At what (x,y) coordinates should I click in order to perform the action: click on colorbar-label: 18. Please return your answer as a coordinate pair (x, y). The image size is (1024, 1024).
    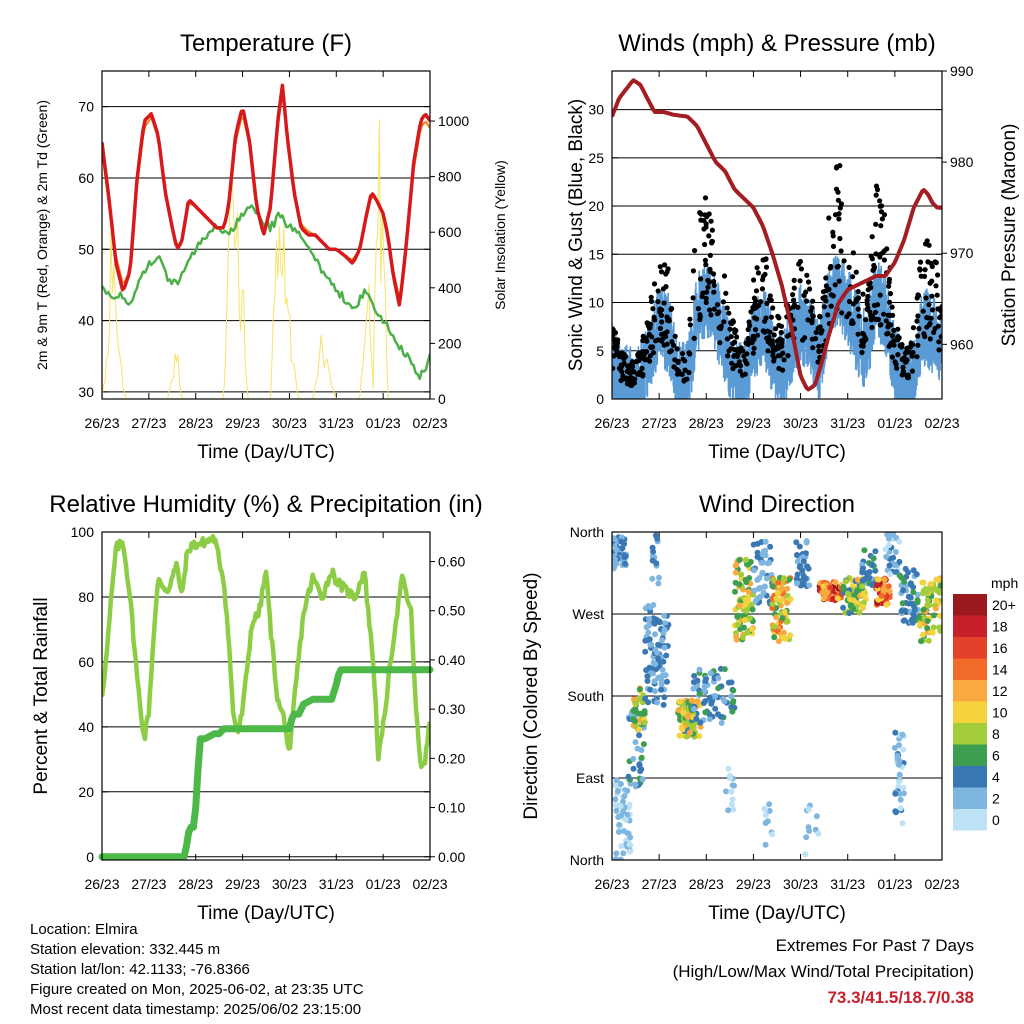
    Looking at the image, I should click on (1000, 626).